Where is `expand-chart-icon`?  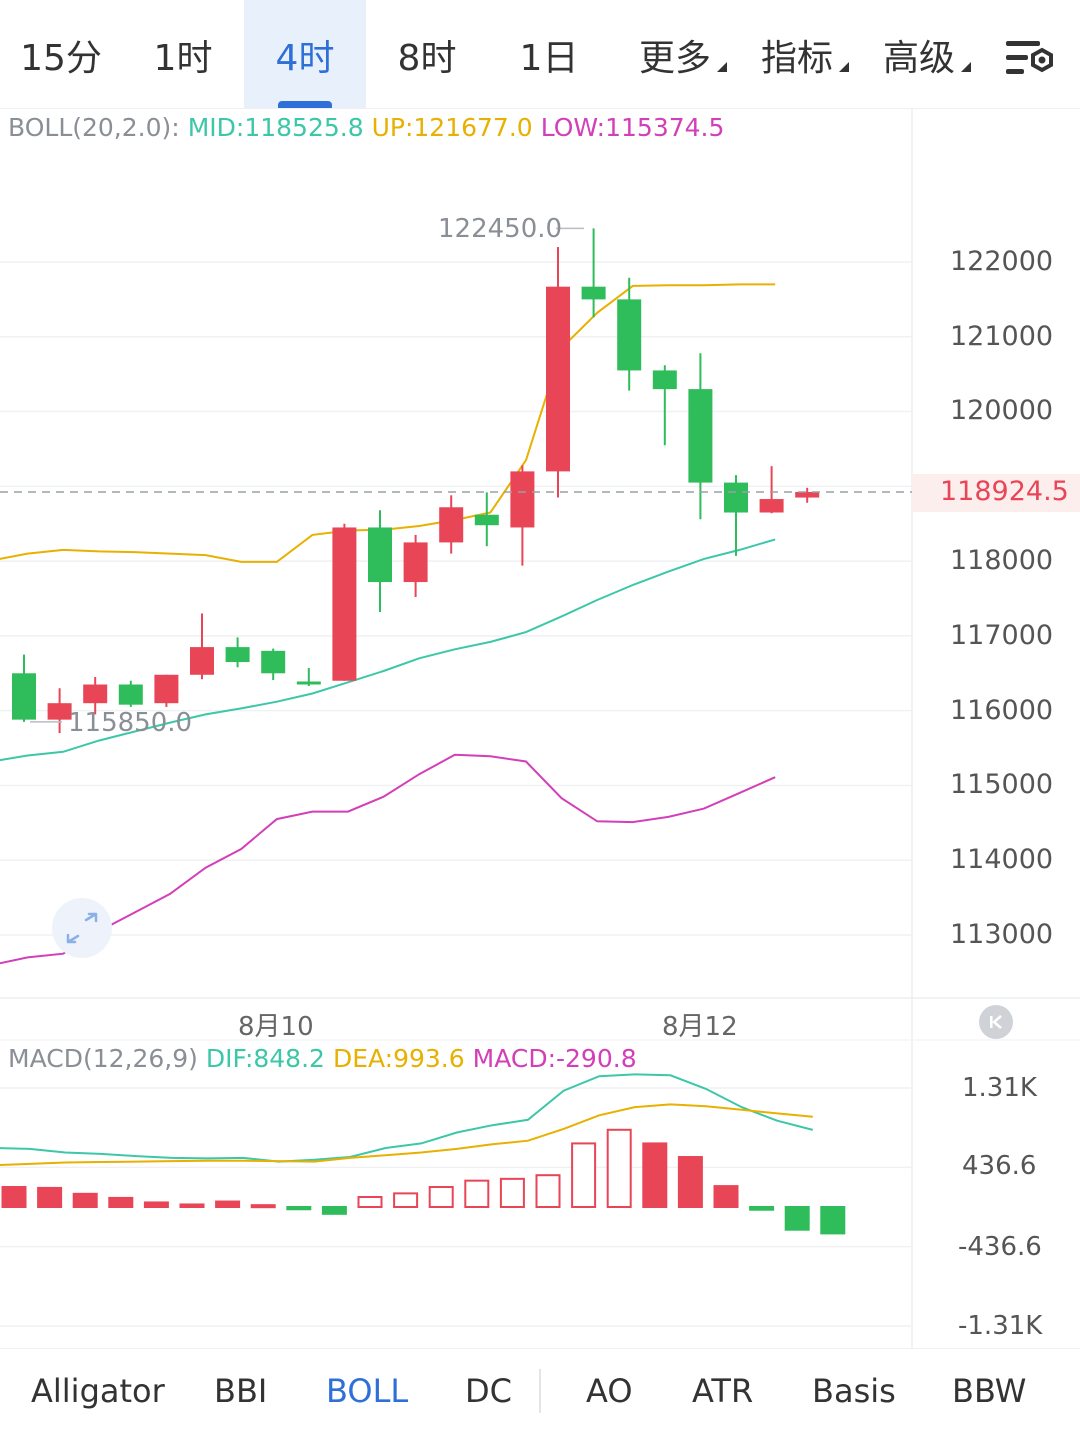 expand-chart-icon is located at coordinates (82, 928).